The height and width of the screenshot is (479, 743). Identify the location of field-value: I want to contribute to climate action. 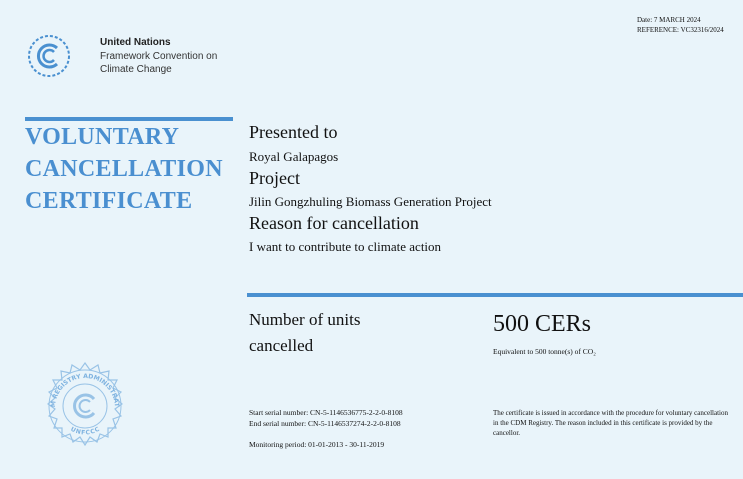
(345, 246).